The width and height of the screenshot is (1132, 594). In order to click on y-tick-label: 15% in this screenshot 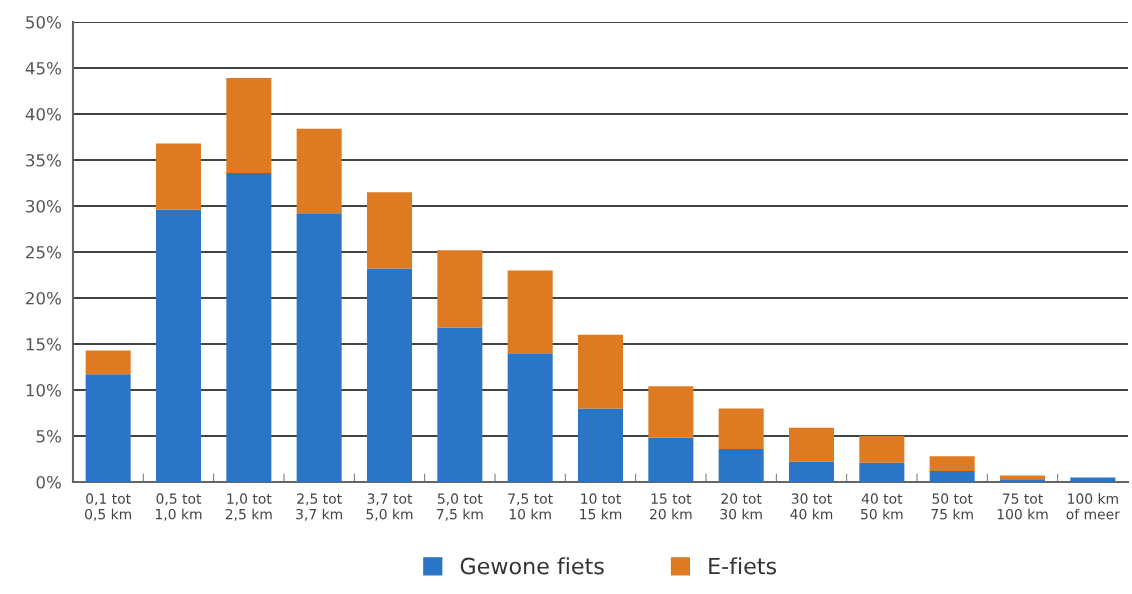, I will do `click(43, 344)`.